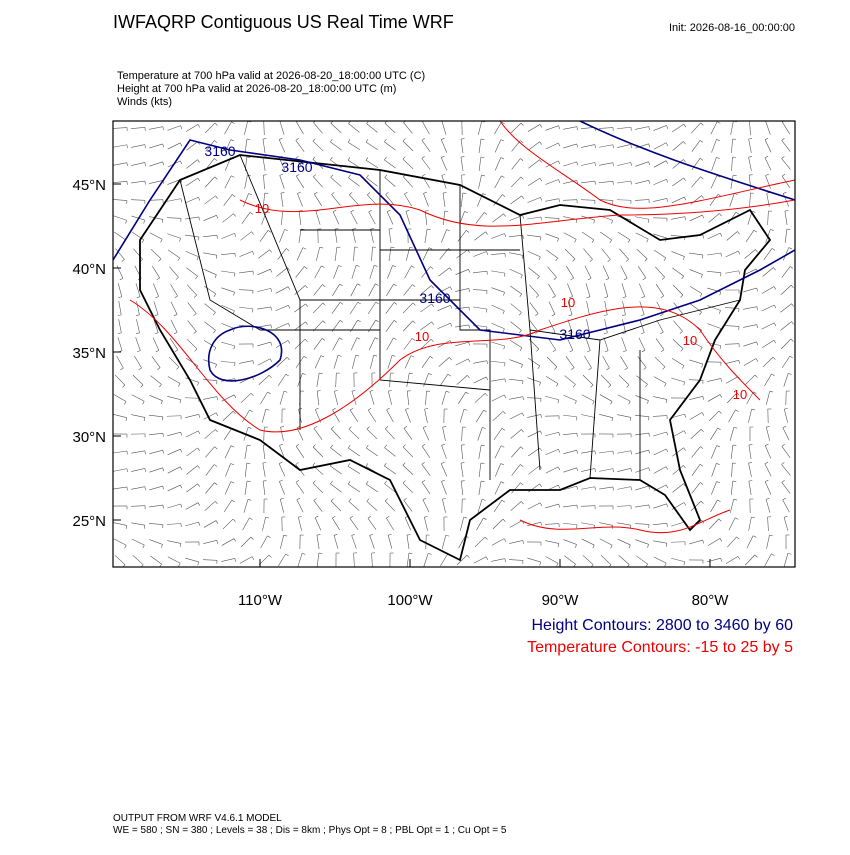 This screenshot has height=855, width=850. Describe the element at coordinates (260, 600) in the screenshot. I see `lon-label: 110°W` at that location.